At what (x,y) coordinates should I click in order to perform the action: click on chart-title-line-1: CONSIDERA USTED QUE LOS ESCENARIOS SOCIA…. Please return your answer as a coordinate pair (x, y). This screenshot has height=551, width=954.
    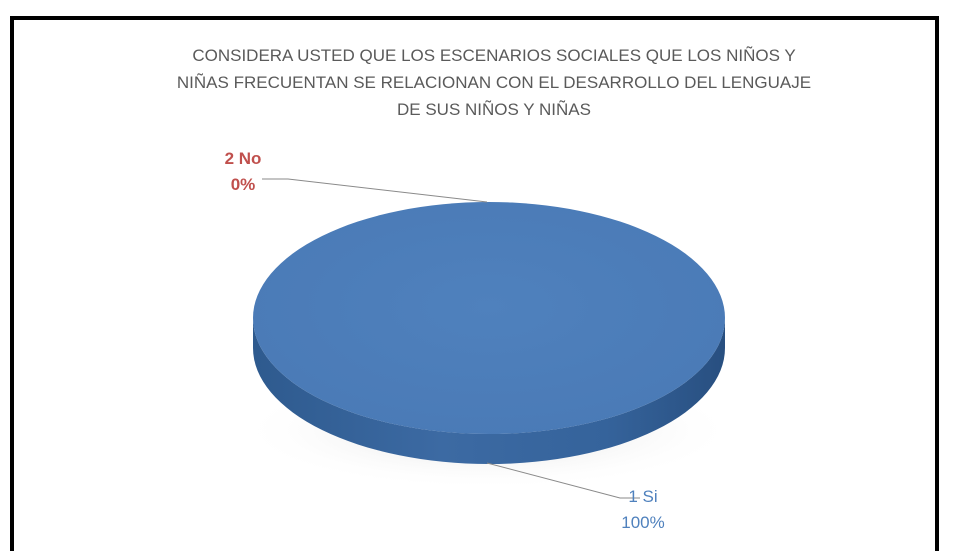
    Looking at the image, I should click on (494, 55).